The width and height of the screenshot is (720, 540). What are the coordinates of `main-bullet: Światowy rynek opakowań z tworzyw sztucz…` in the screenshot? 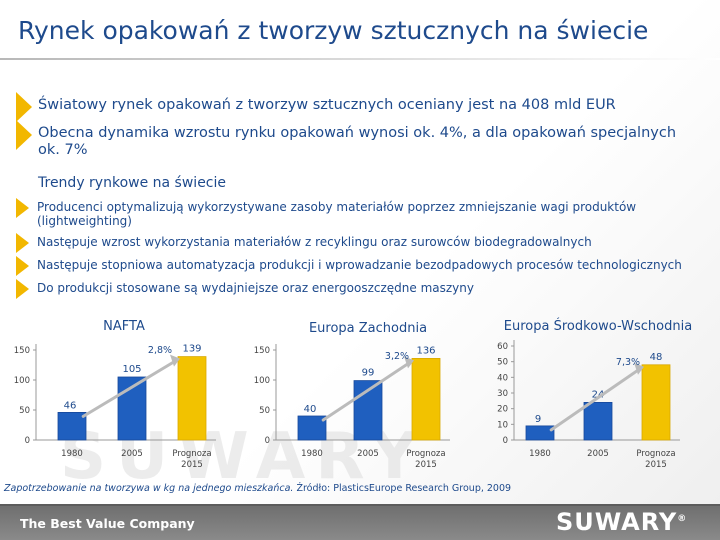 It's located at (316, 107).